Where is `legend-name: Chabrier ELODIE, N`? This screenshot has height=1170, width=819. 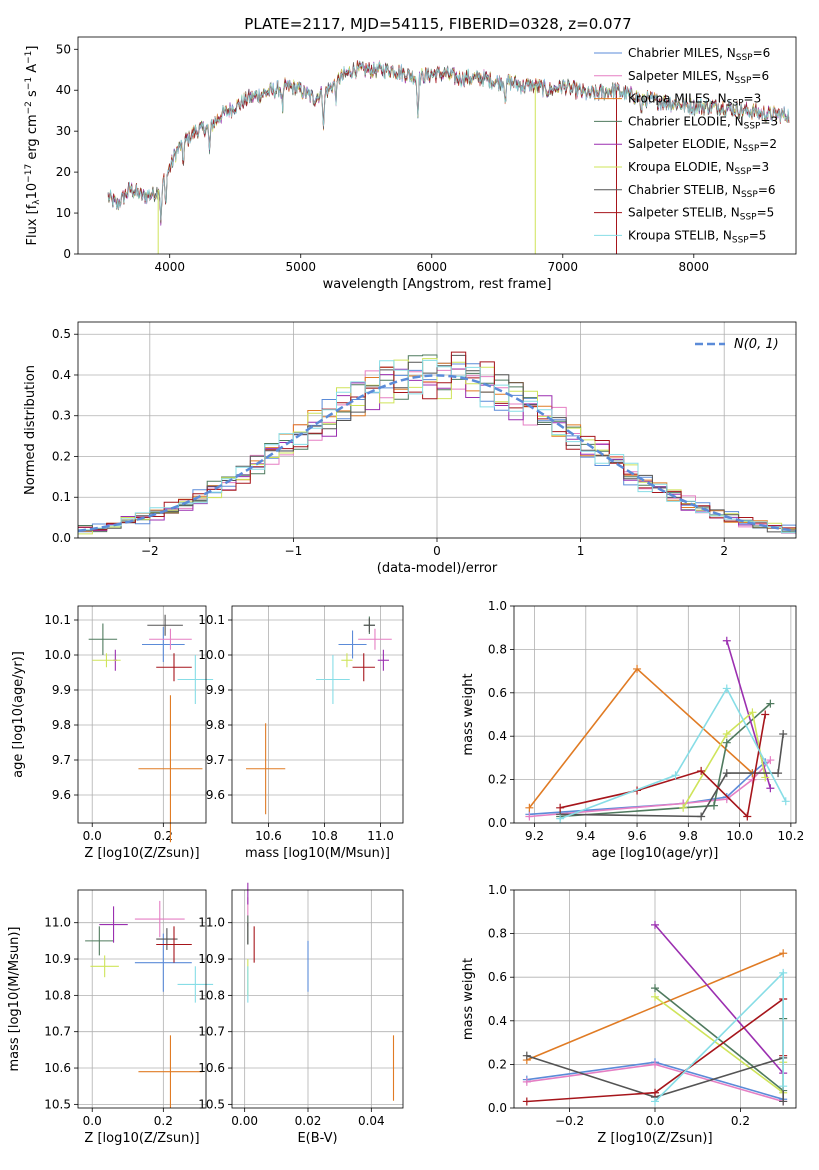 legend-name: Chabrier ELODIE, N is located at coordinates (686, 121).